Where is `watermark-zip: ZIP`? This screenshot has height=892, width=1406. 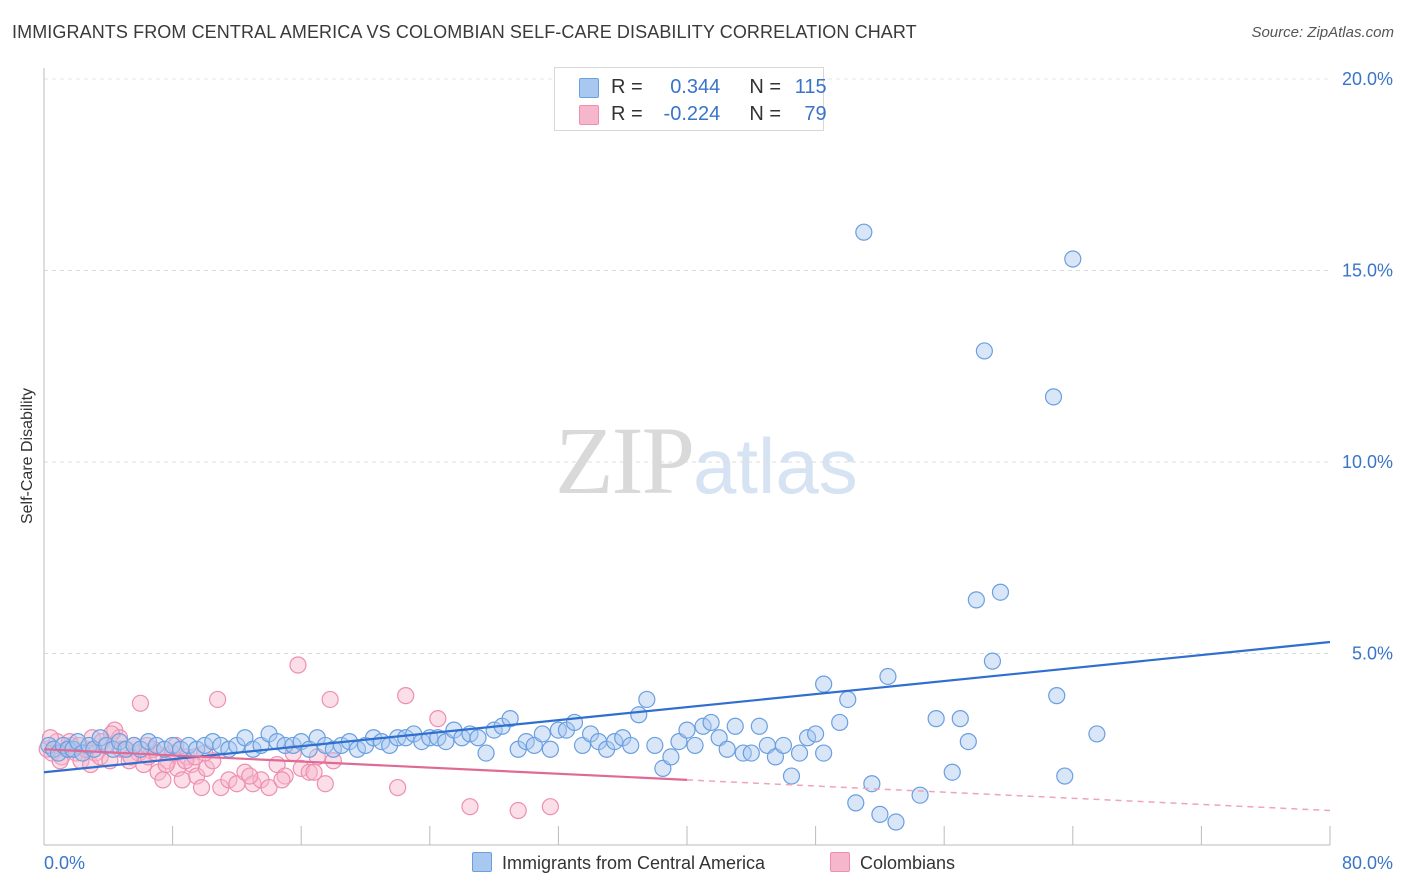
watermark-zip: ZIP is located at coordinates (625, 460).